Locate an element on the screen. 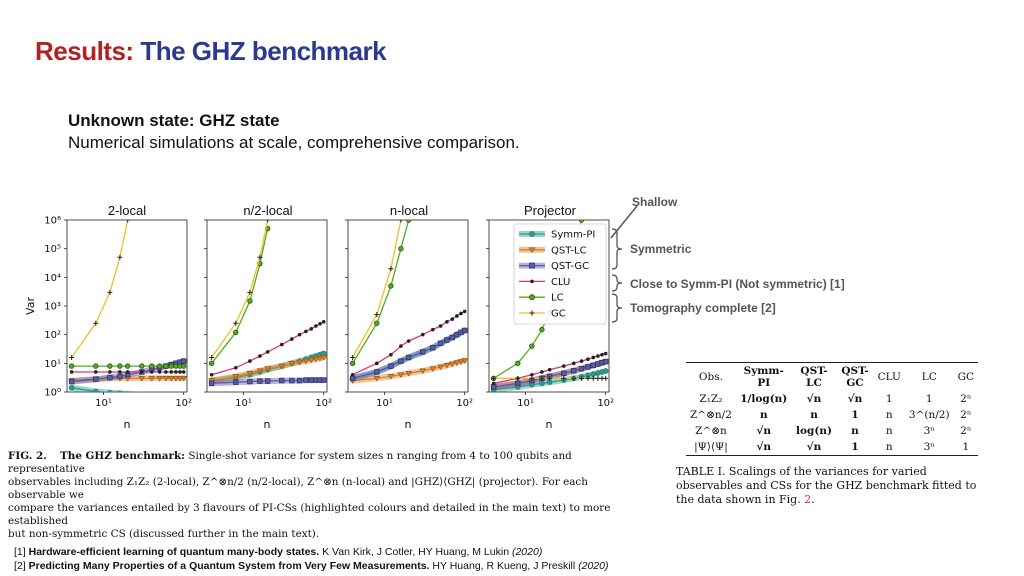  table-row: Z^⊗n √n log(n) n n 3ⁿ 2ⁿ is located at coordinates (832, 431).